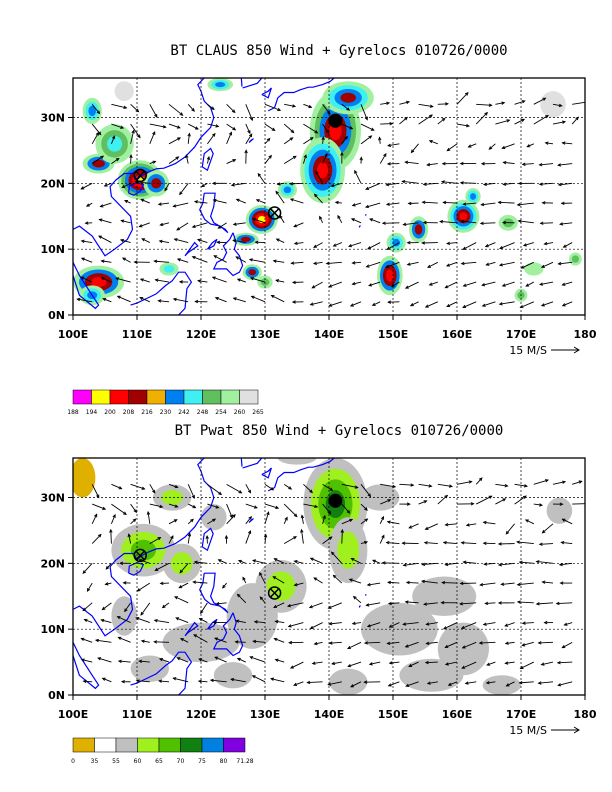 The image size is (612, 792). I want to click on reference-vector-label: 15 M/S, so click(528, 350).